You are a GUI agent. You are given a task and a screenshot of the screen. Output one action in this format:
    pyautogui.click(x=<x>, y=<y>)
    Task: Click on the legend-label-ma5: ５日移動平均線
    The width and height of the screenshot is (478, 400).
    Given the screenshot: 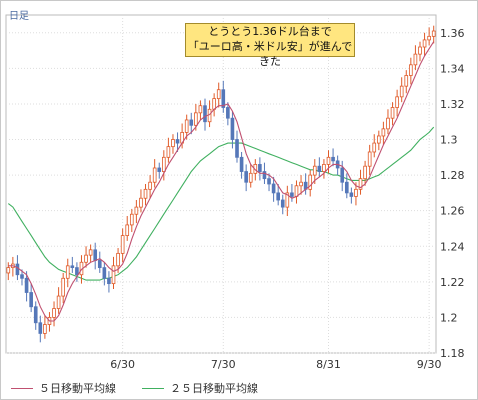 What is the action you would take?
    pyautogui.click(x=77, y=388)
    